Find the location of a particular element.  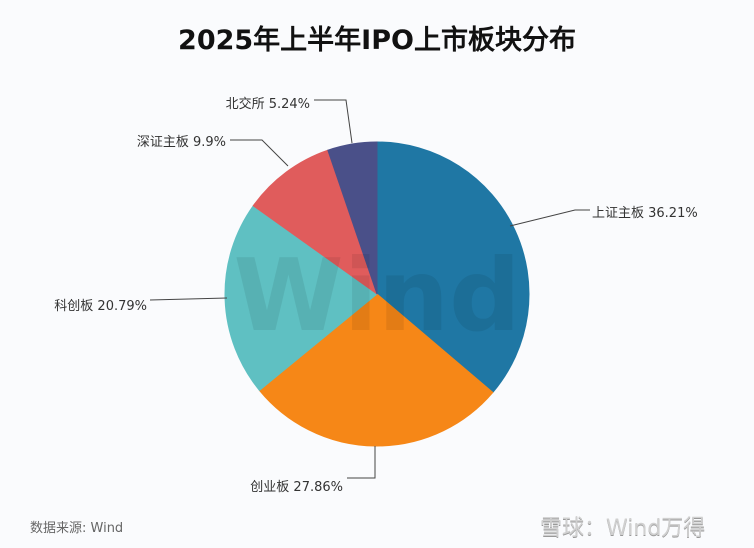

source-note: 数据来源: Wind is located at coordinates (77, 528).